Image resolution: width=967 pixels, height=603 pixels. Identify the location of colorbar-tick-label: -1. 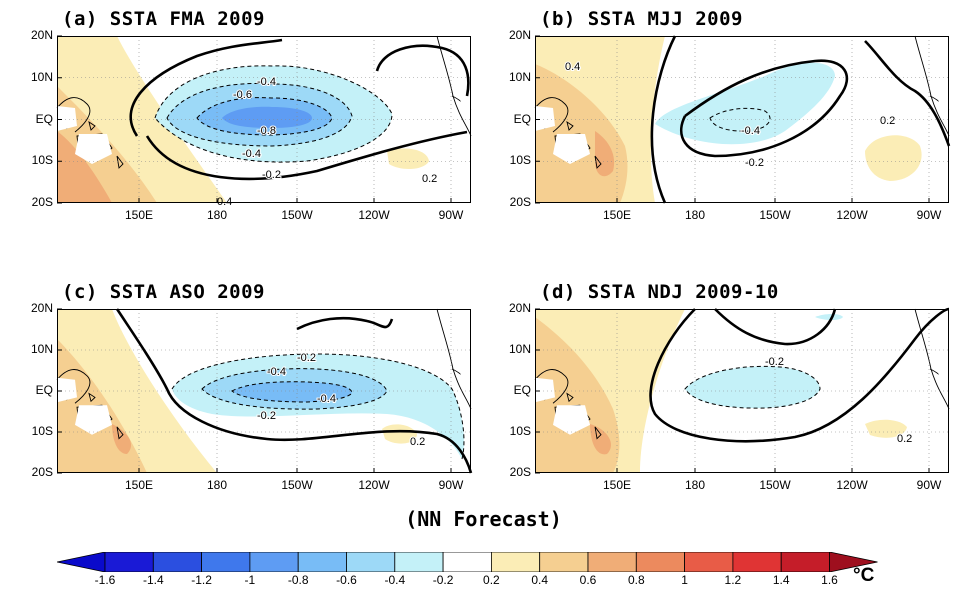
(250, 580).